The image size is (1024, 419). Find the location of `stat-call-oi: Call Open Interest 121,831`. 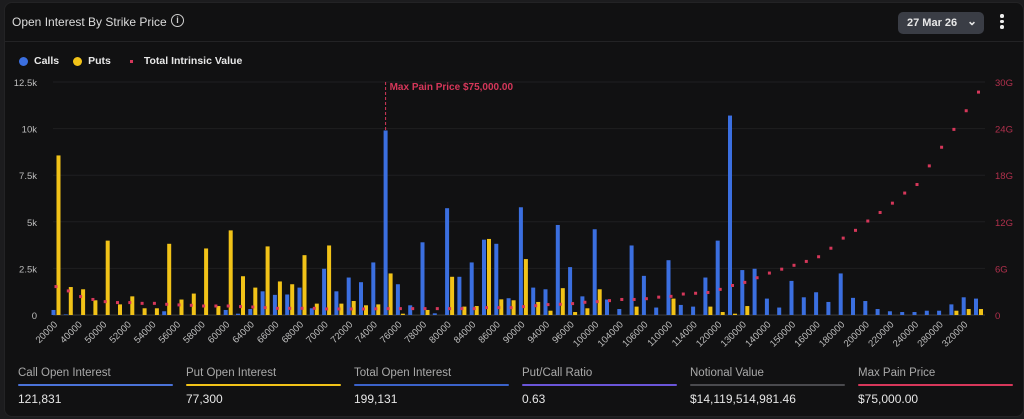

stat-call-oi: Call Open Interest 121,831 is located at coordinates (95, 386).